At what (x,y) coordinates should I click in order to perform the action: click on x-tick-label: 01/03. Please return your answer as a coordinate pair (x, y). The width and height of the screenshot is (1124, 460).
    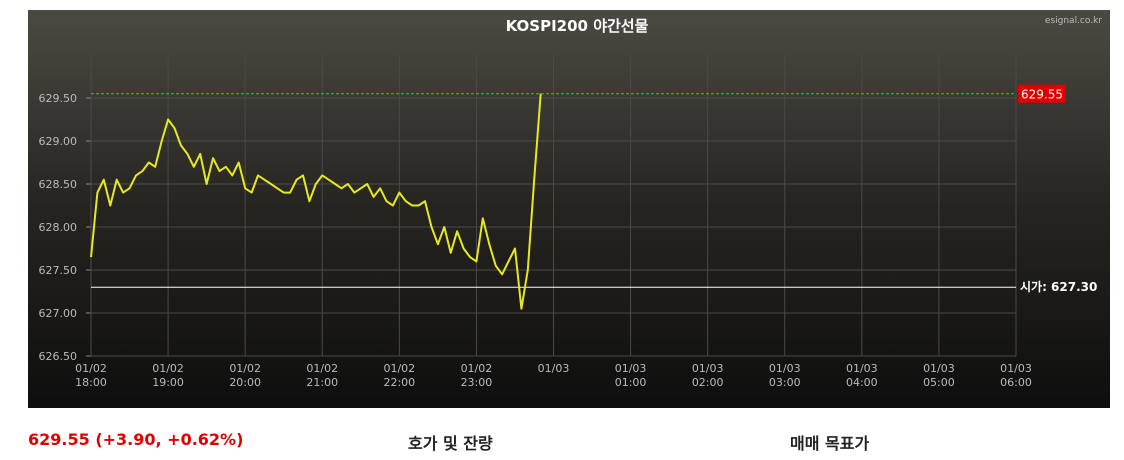
    Looking at the image, I should click on (554, 368).